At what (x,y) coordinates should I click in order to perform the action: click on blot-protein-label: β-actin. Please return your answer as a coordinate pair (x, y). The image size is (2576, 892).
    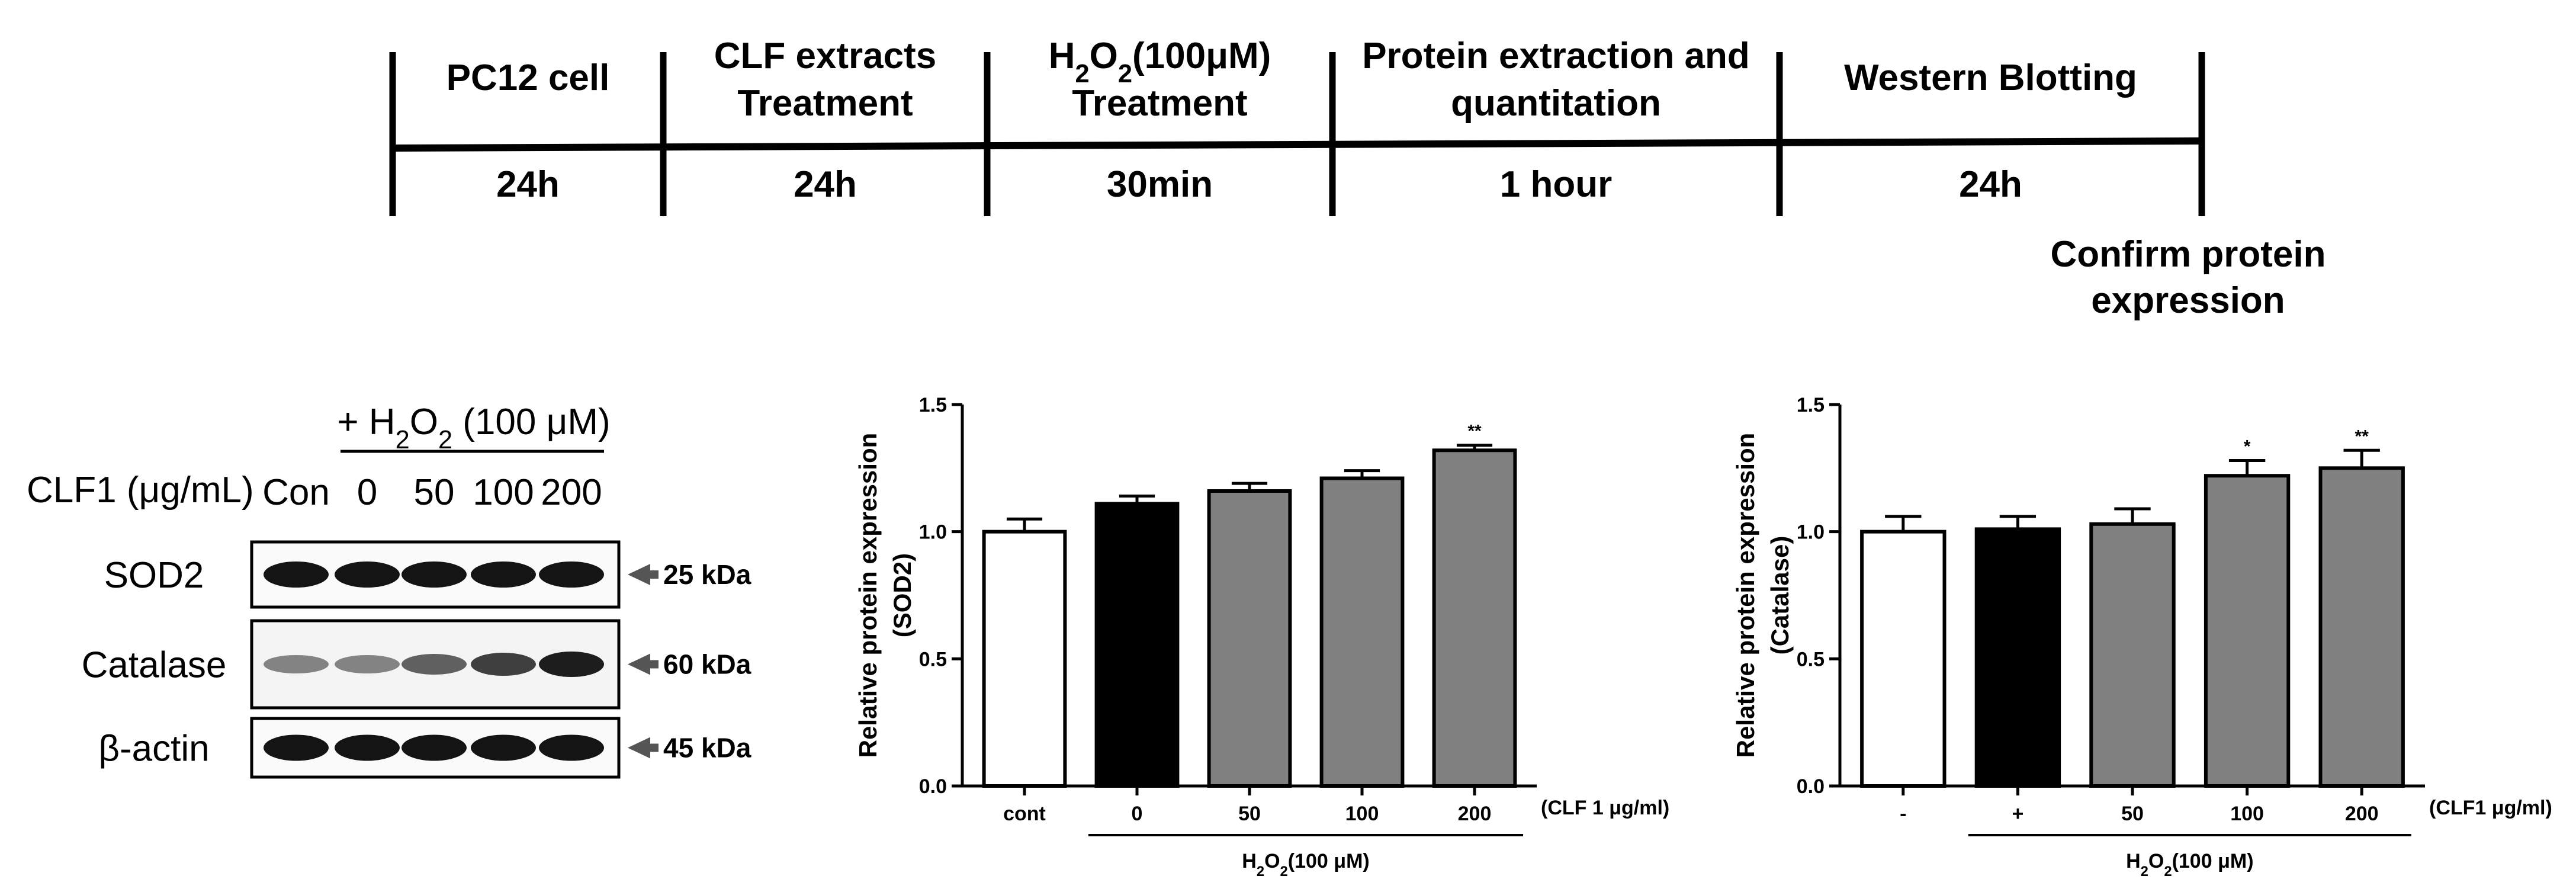
    Looking at the image, I should click on (153, 749).